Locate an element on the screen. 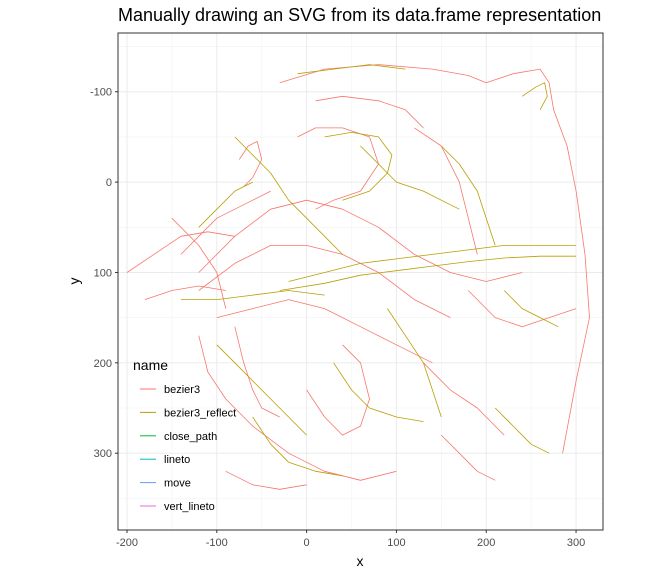  legend-title: name is located at coordinates (150, 365).